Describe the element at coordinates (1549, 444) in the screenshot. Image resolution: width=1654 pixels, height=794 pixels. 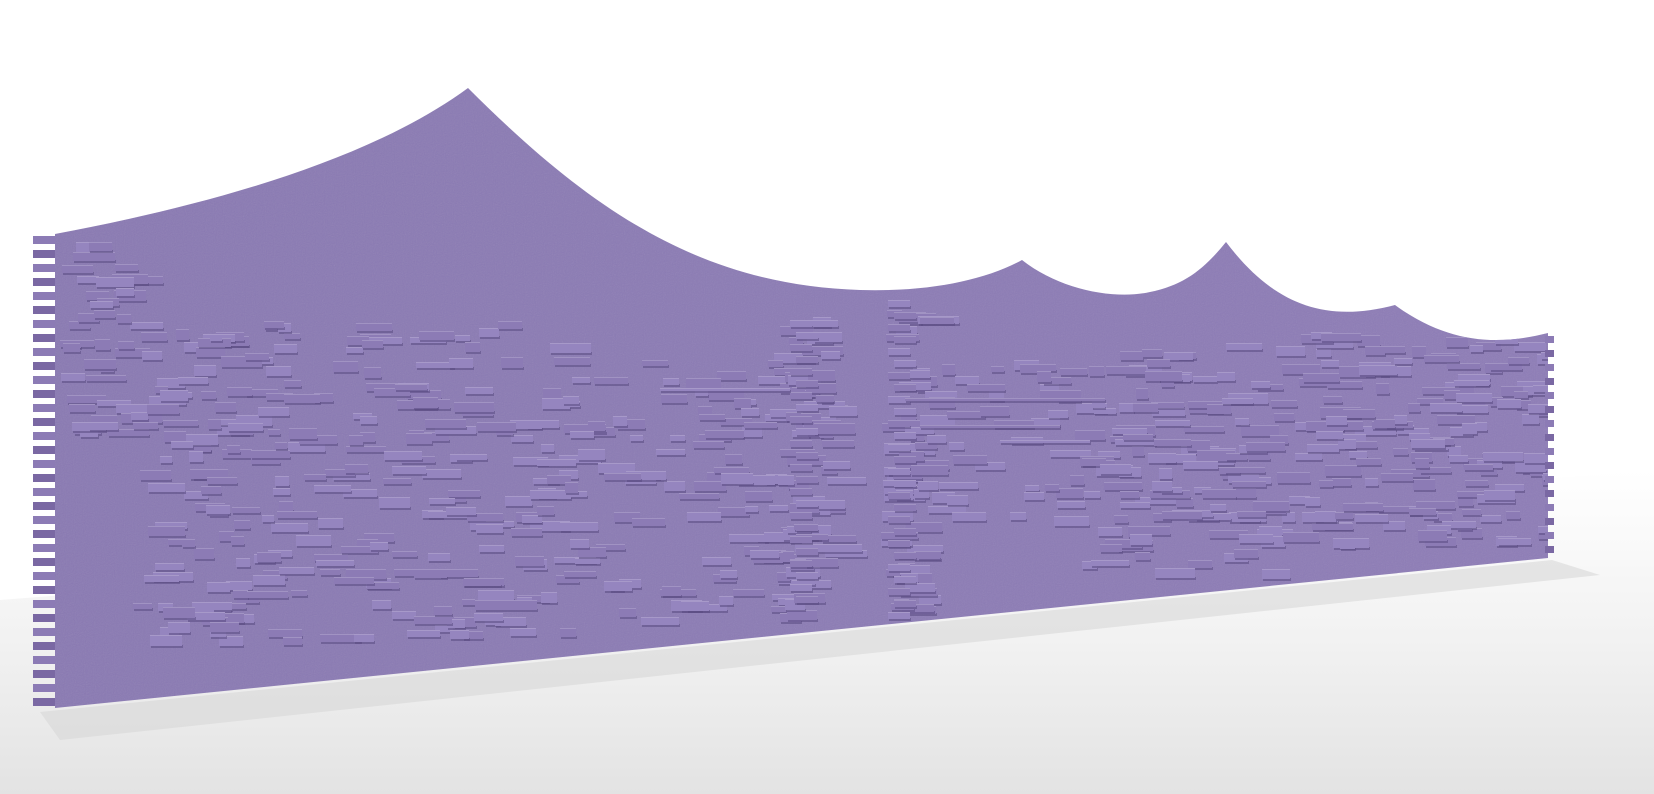
I see `wall-right-edge-teeth` at that location.